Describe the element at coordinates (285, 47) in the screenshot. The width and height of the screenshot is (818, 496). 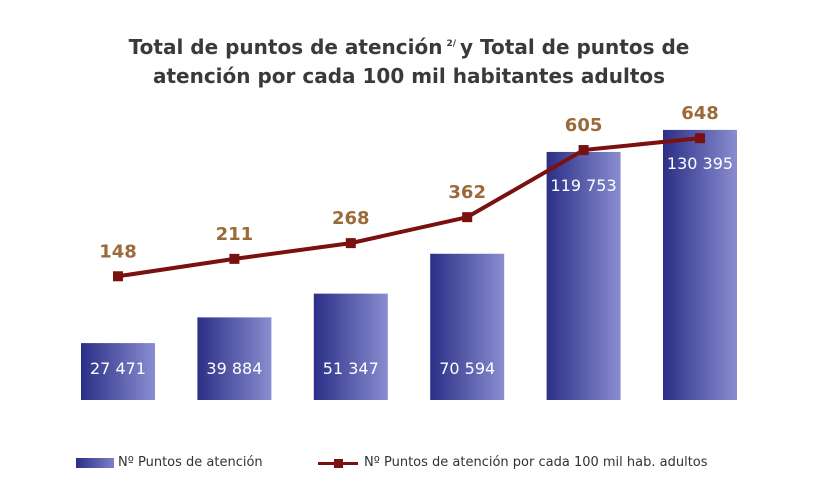
I see `title-text-1: Total de puntos de atención` at that location.